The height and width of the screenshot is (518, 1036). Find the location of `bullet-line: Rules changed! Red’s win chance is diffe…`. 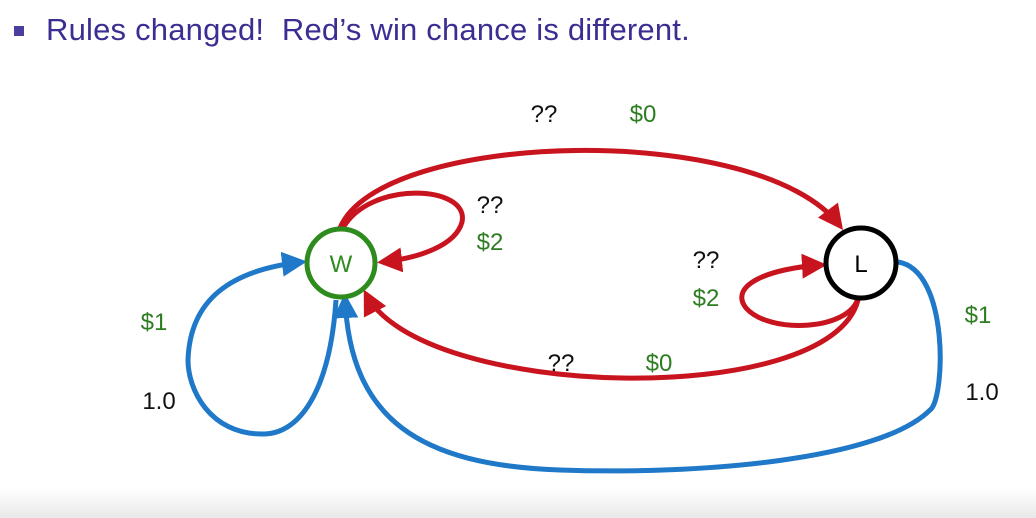

bullet-line: Rules changed! Red’s win chance is diffe… is located at coordinates (352, 30).